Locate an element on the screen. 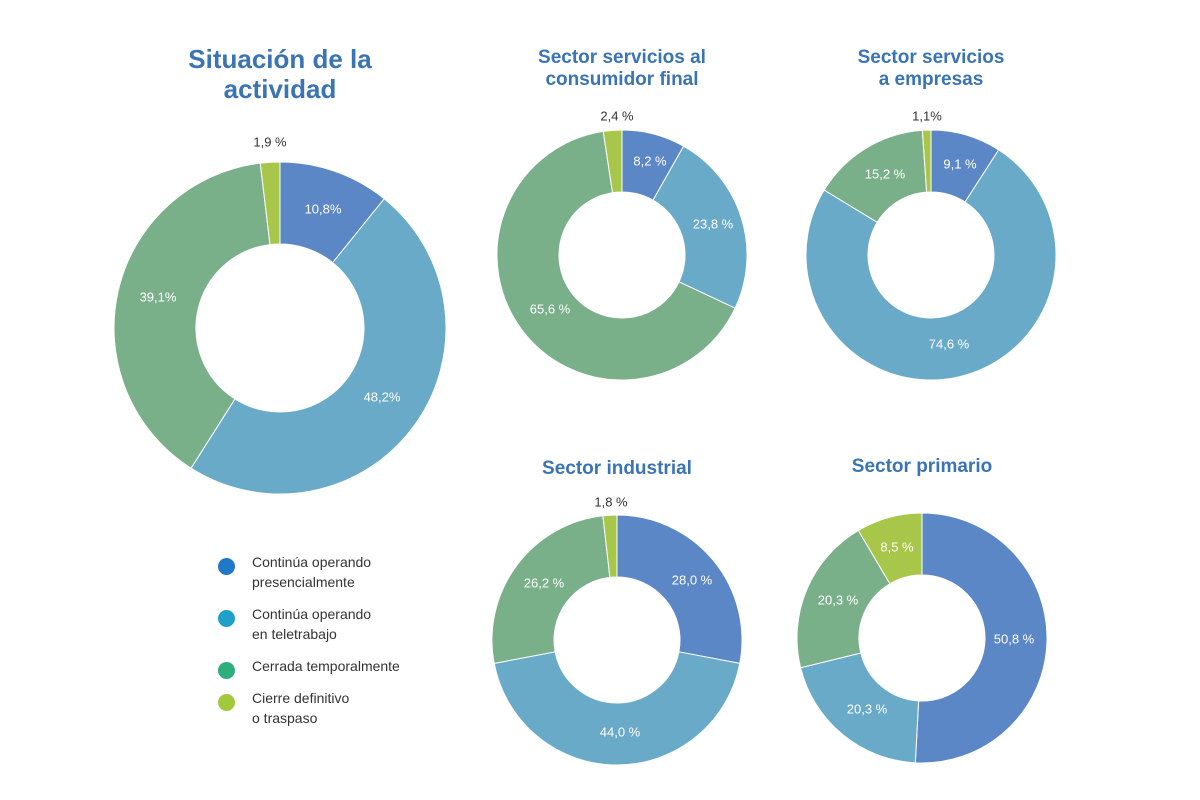  chart-title-0-line-0: Situación de la is located at coordinates (280, 59).